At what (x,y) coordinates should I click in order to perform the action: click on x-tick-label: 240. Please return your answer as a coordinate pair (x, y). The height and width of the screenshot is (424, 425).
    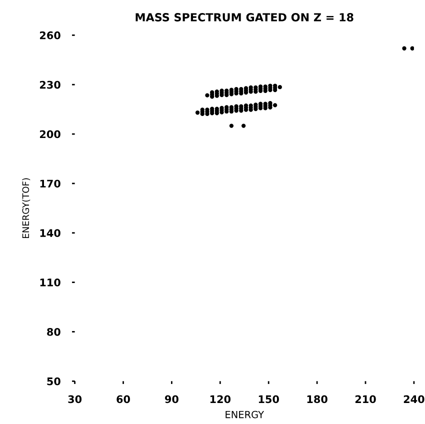
    Looking at the image, I should click on (414, 399).